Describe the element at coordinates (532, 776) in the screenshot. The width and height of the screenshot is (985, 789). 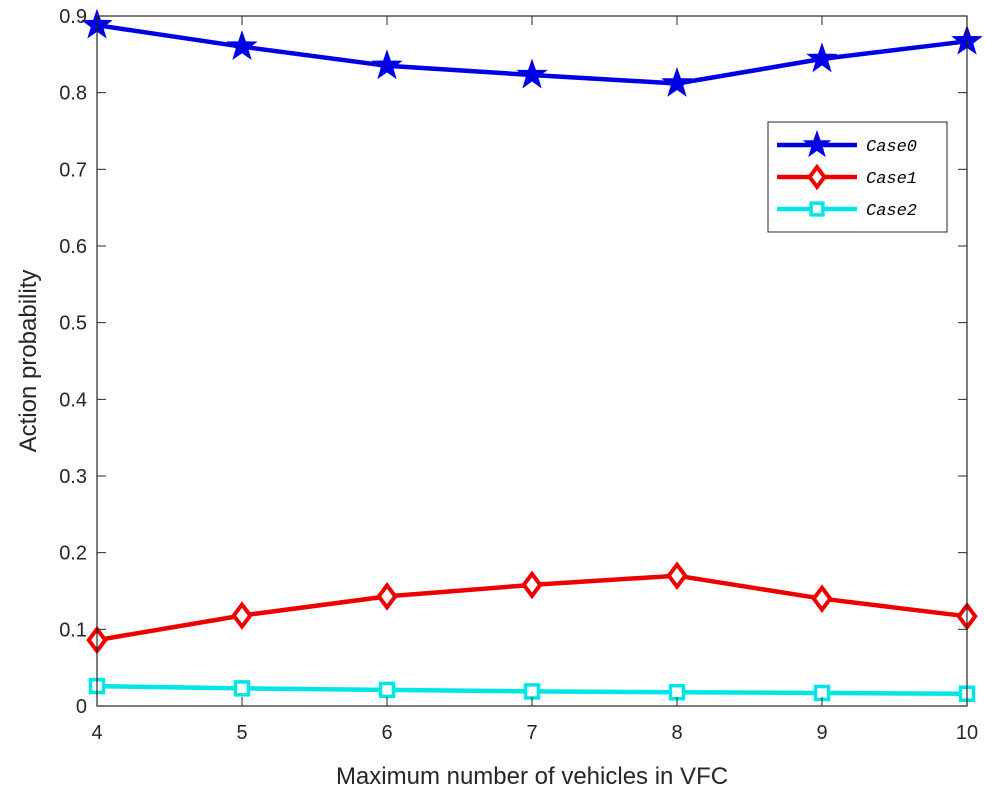
I see `x-axis-title: Maximum number of vehicles in VFC` at that location.